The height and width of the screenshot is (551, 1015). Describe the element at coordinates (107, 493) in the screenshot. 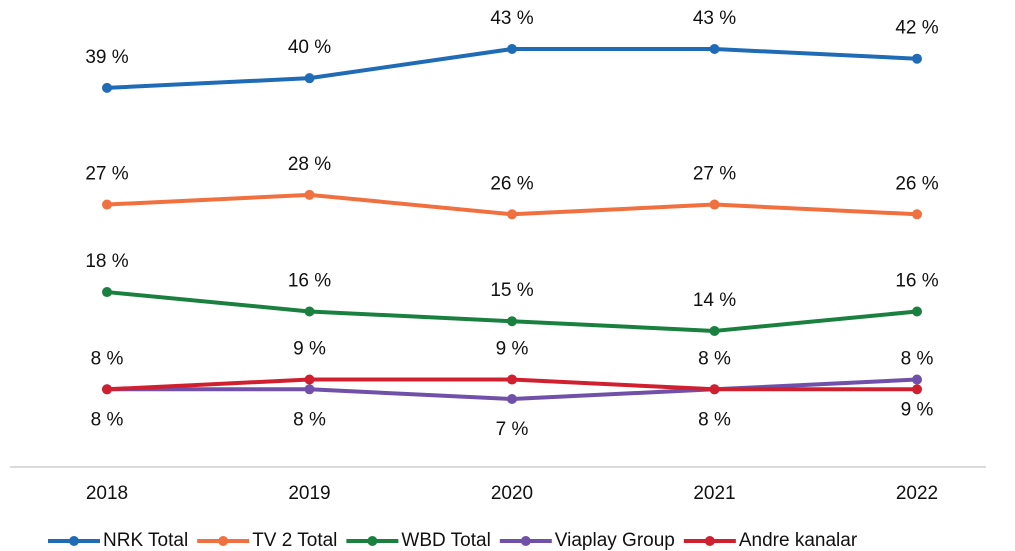

I see `x-tick-label: 2018` at that location.